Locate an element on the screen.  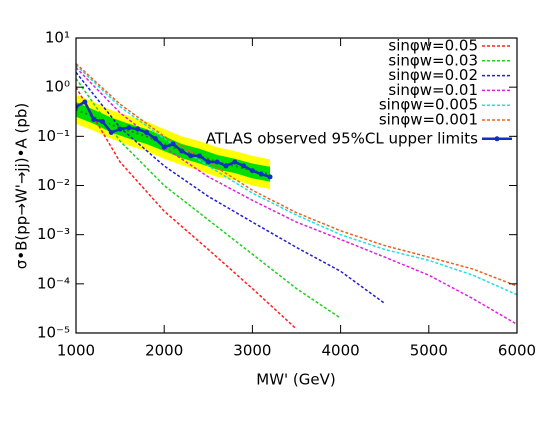
legend-marker is located at coordinates (497, 139).